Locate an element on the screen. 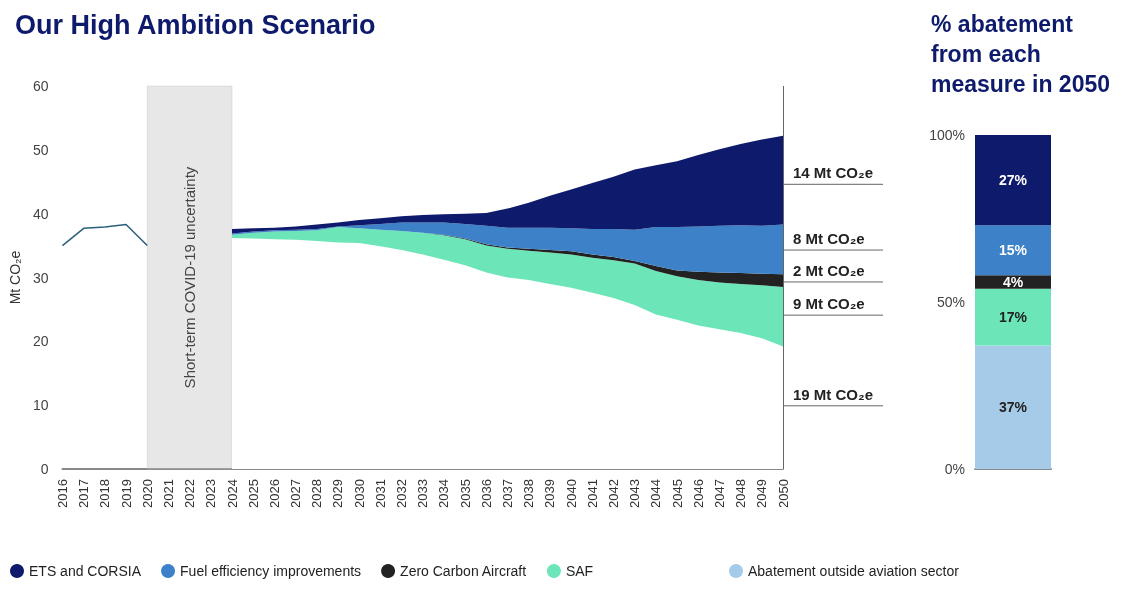  x-tick-label: 2033 is located at coordinates (423, 493).